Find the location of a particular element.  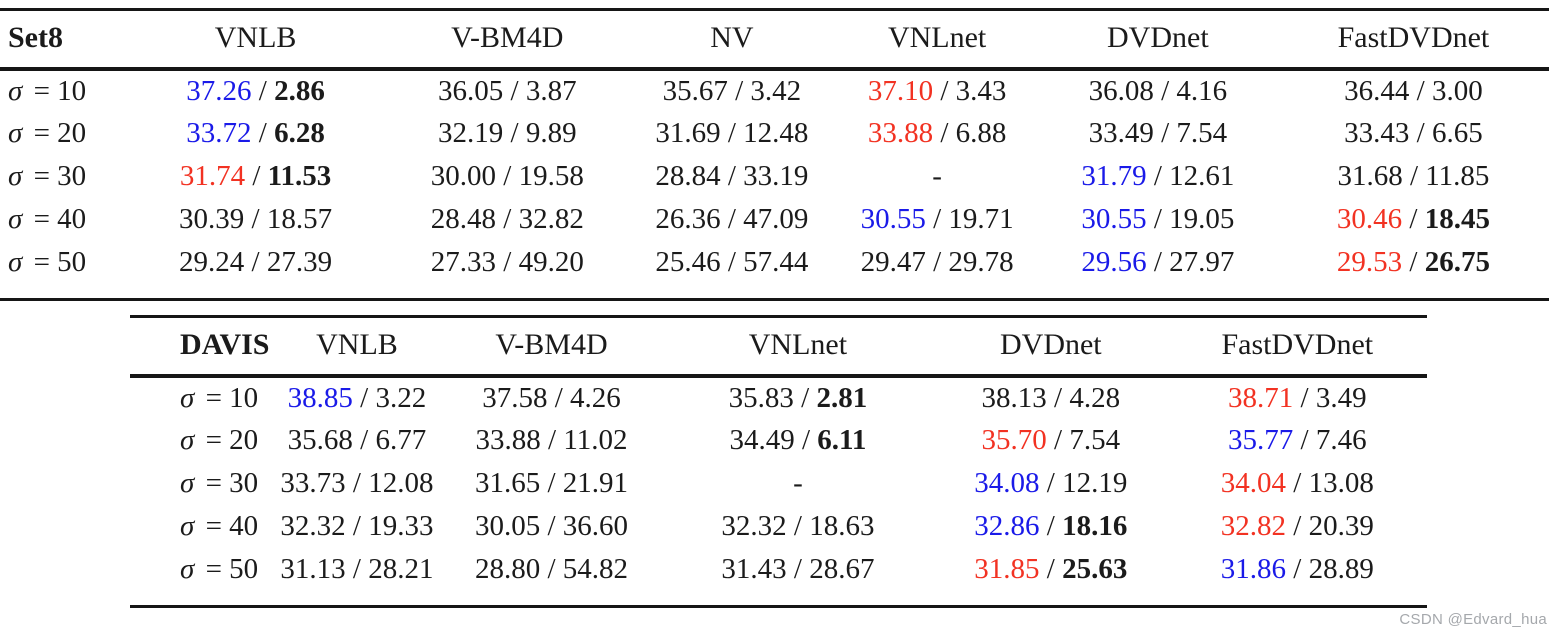

metric-cell: 33.88 / 6.88 is located at coordinates (936, 133).